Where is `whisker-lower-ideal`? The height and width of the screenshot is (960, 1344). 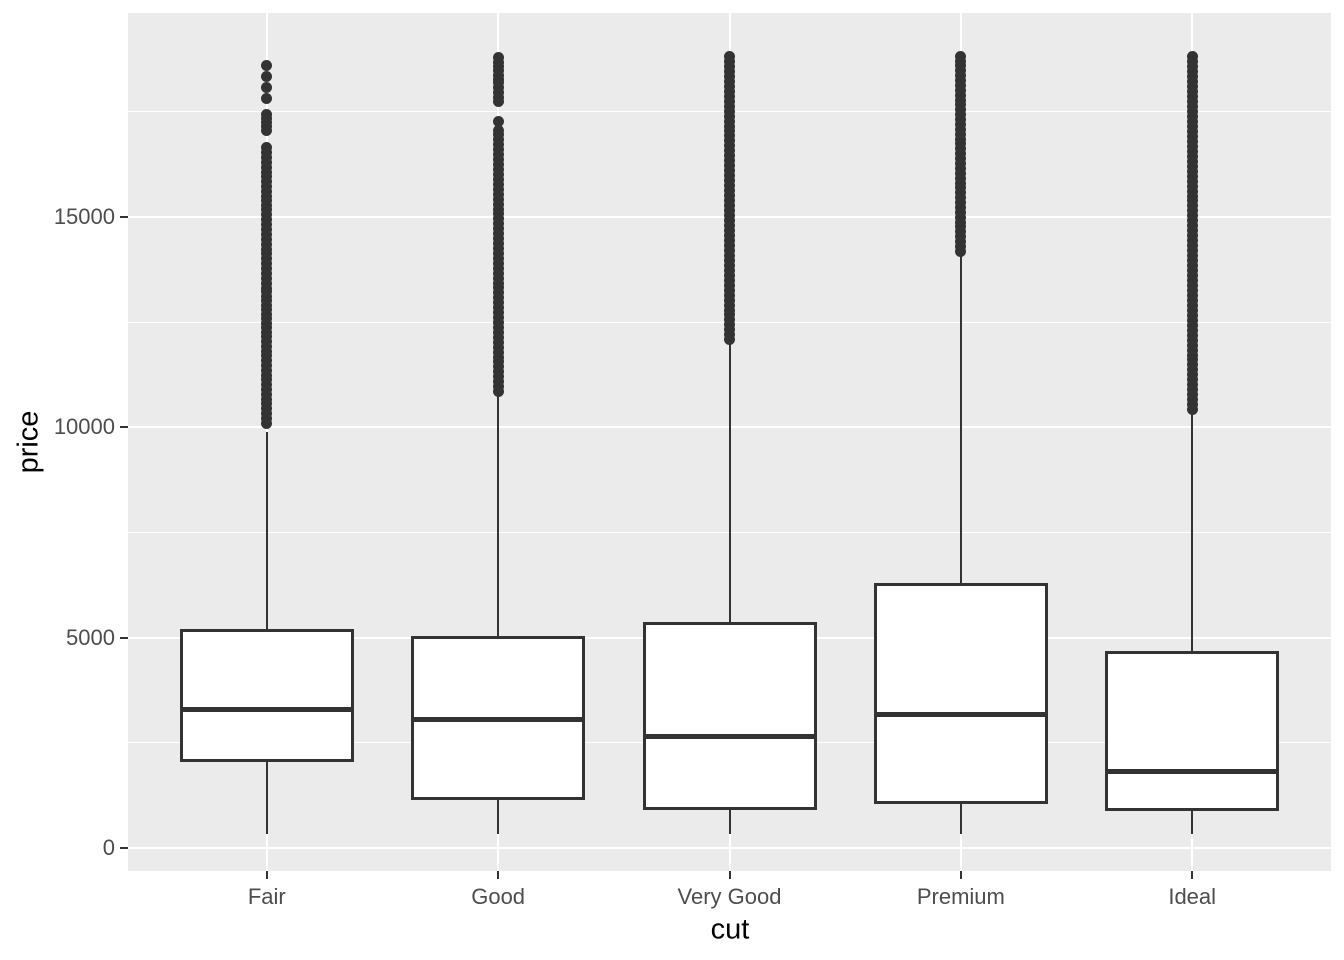
whisker-lower-ideal is located at coordinates (1192, 823).